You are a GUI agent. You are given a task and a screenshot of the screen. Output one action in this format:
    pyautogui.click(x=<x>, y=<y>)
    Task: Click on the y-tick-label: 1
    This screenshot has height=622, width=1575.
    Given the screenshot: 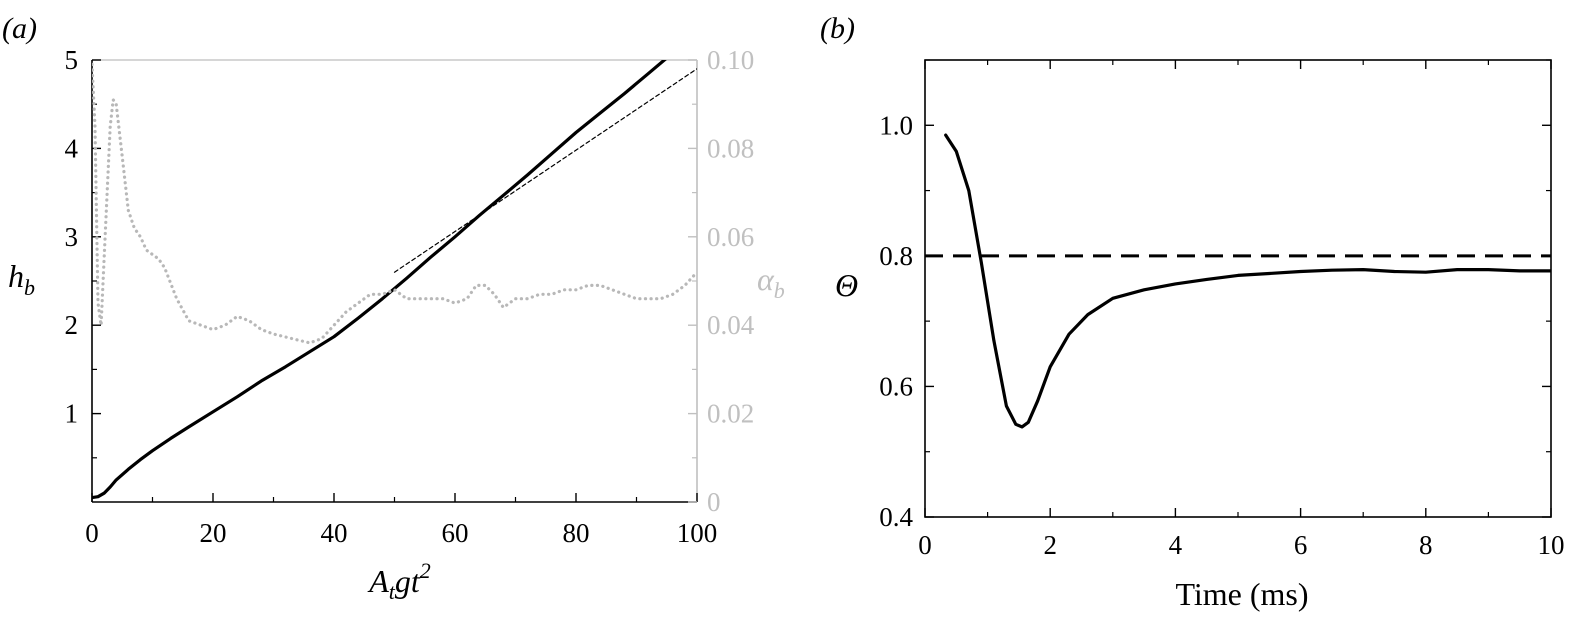 What is the action you would take?
    pyautogui.click(x=72, y=414)
    